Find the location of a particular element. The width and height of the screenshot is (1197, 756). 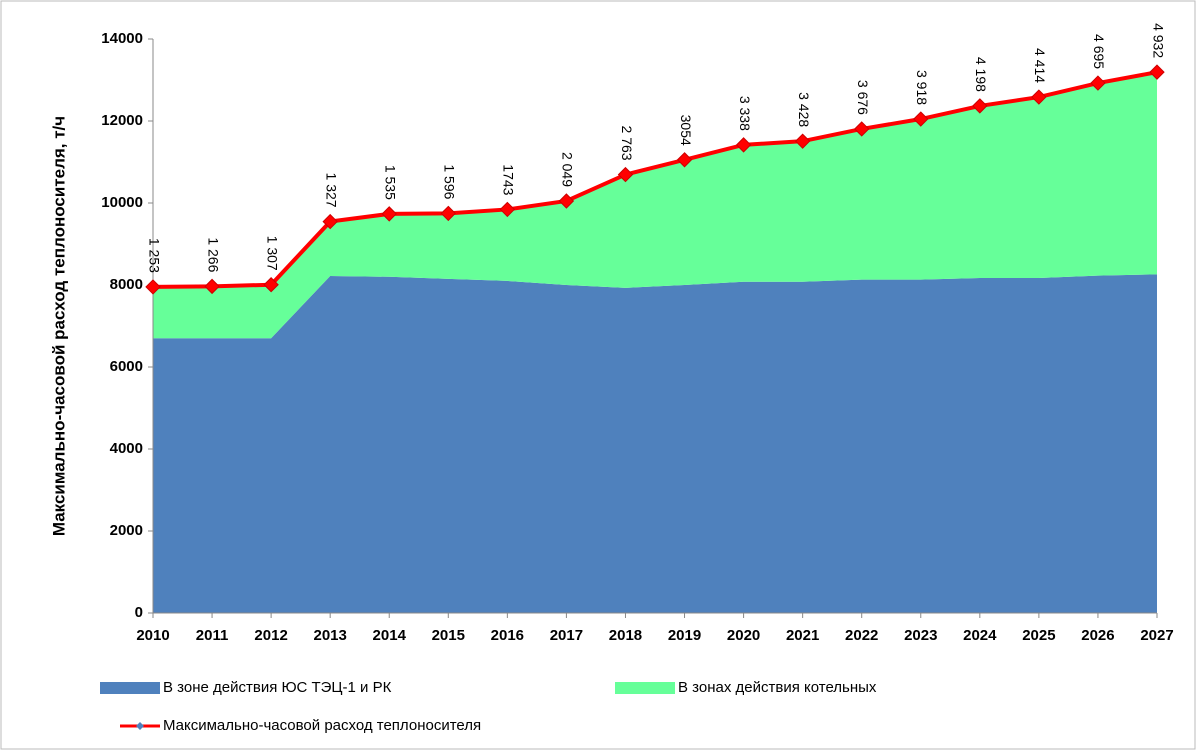

data-label: 2 763 is located at coordinates (627, 143).